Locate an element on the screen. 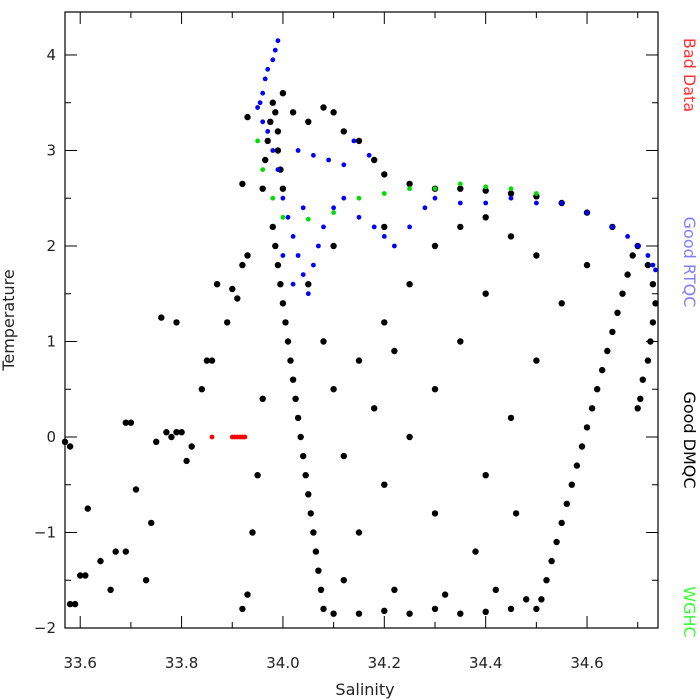 Image resolution: width=700 pixels, height=700 pixels. legend-label: Good DMQC is located at coordinates (689, 439).